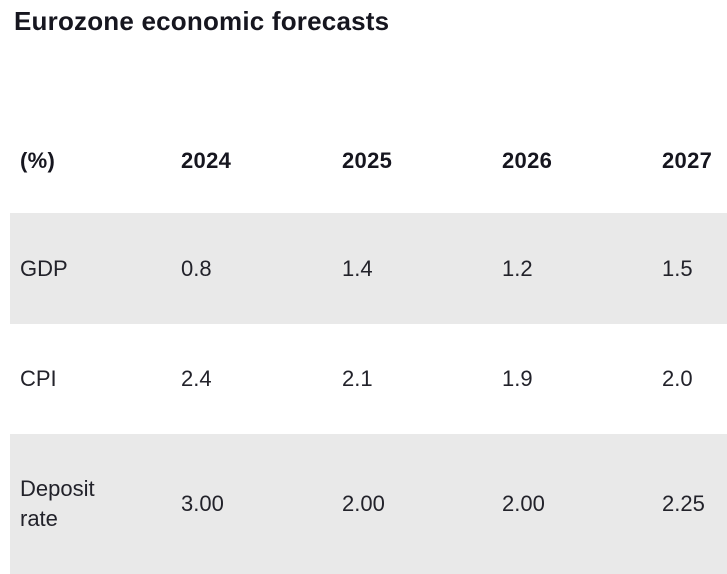 The height and width of the screenshot is (574, 727). What do you see at coordinates (523, 503) in the screenshot?
I see `deposit-rate-2026: 2.00` at bounding box center [523, 503].